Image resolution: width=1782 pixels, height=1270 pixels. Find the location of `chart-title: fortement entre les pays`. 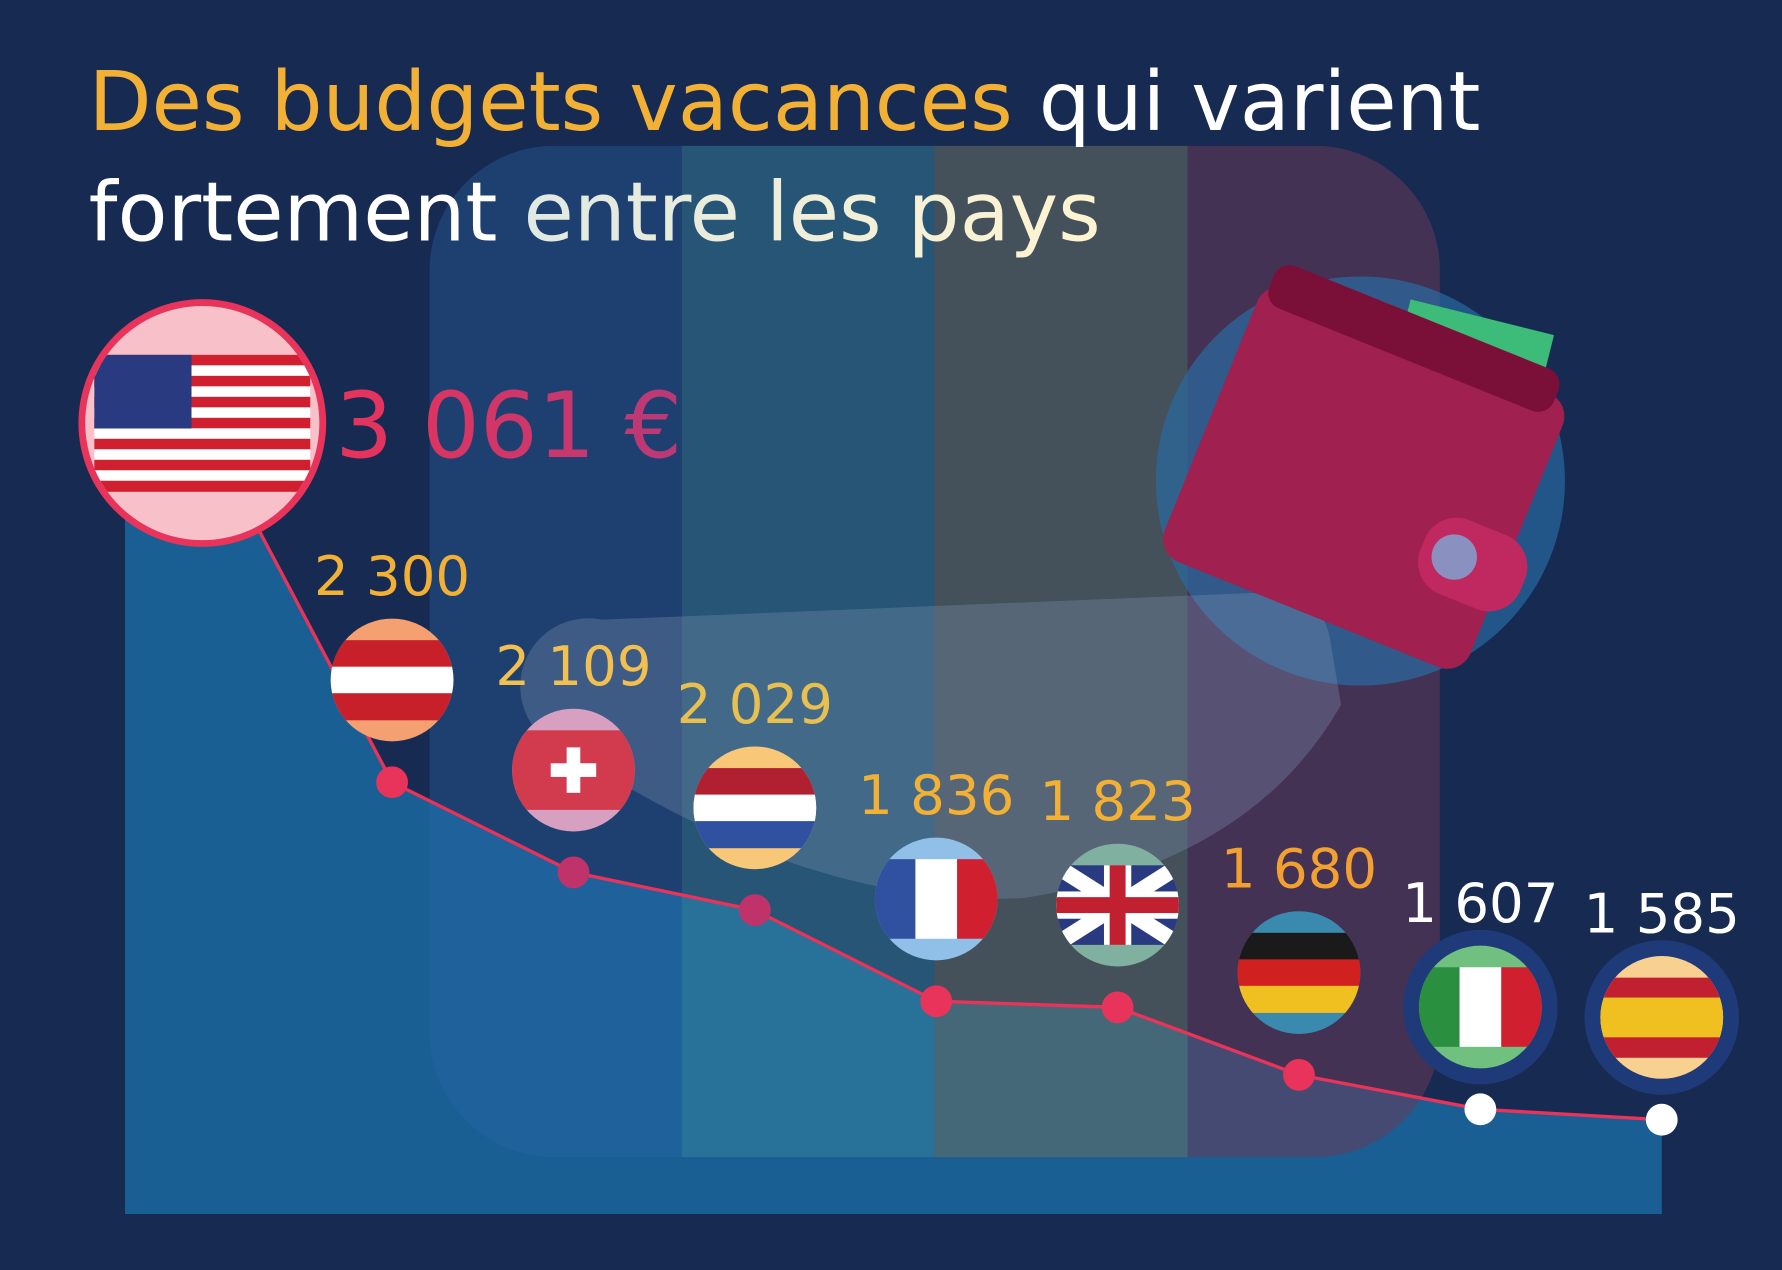

chart-title: fortement entre les pays is located at coordinates (595, 213).